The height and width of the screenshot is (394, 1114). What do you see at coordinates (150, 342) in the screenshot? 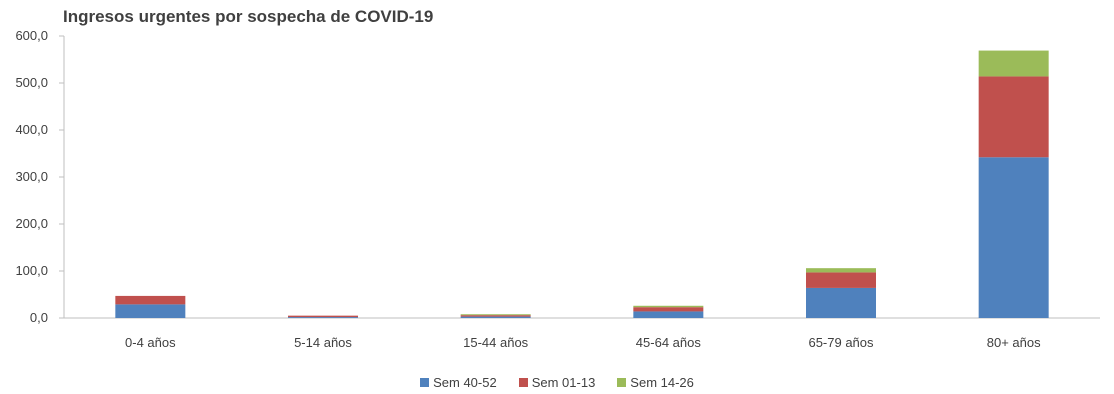
I see `x-tick-label: 0-4 años` at bounding box center [150, 342].